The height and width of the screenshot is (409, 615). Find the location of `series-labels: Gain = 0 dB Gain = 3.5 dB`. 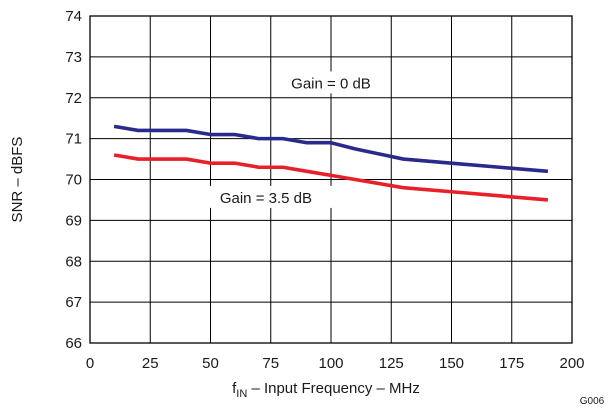

series-labels: Gain = 0 dB Gain = 3.5 dB is located at coordinates (294, 139).